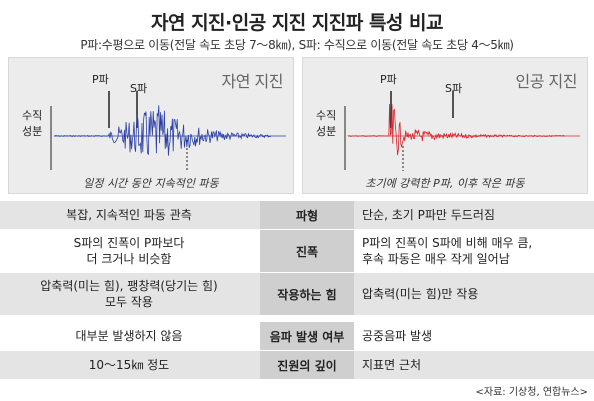 The image size is (594, 401). What do you see at coordinates (307, 365) in the screenshot?
I see `comparison-category: 진원의 깊이` at bounding box center [307, 365].